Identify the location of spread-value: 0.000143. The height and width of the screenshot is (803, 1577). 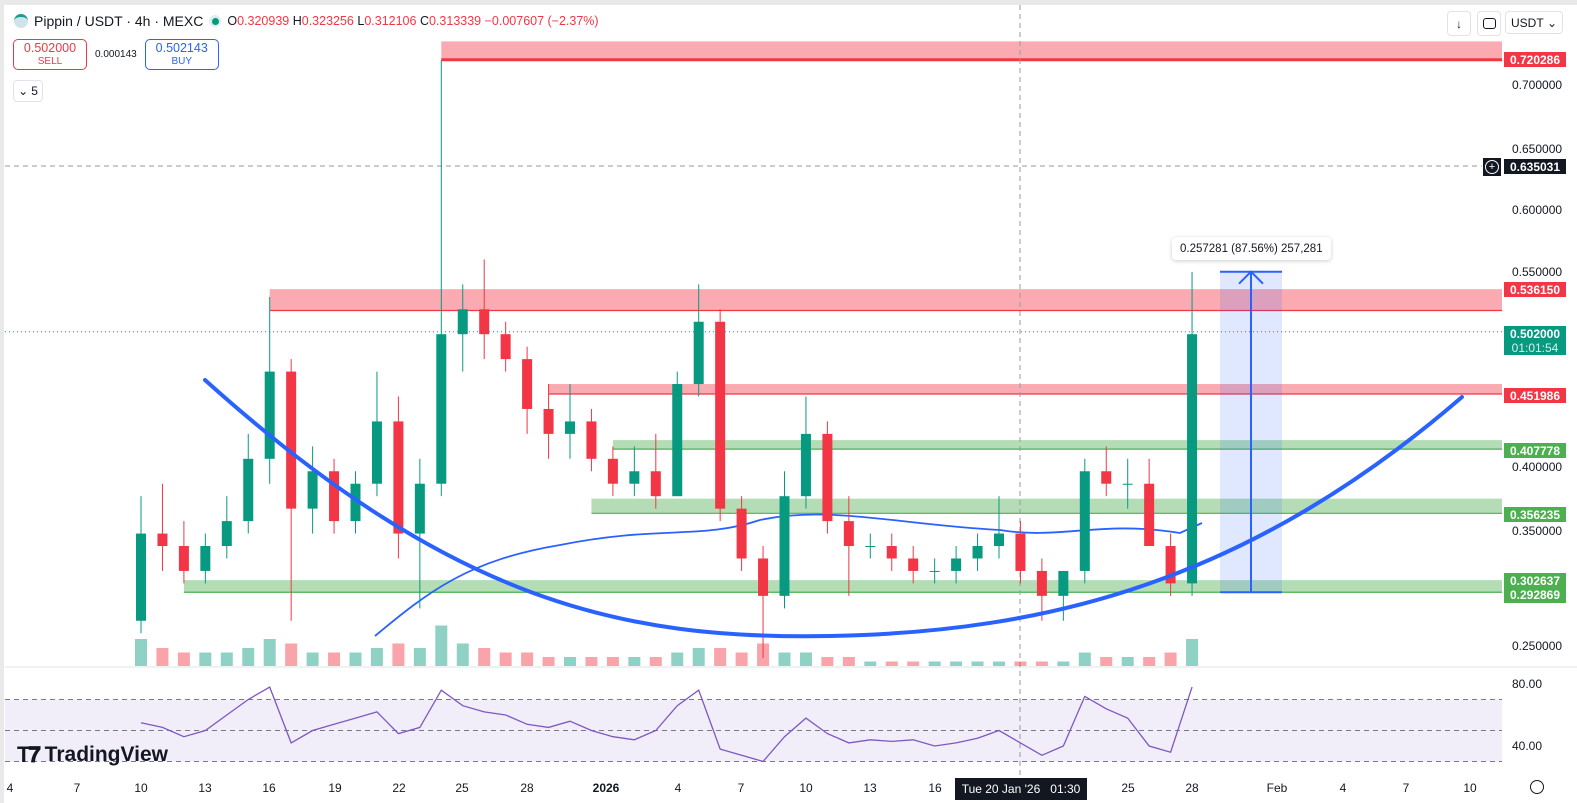
(116, 54).